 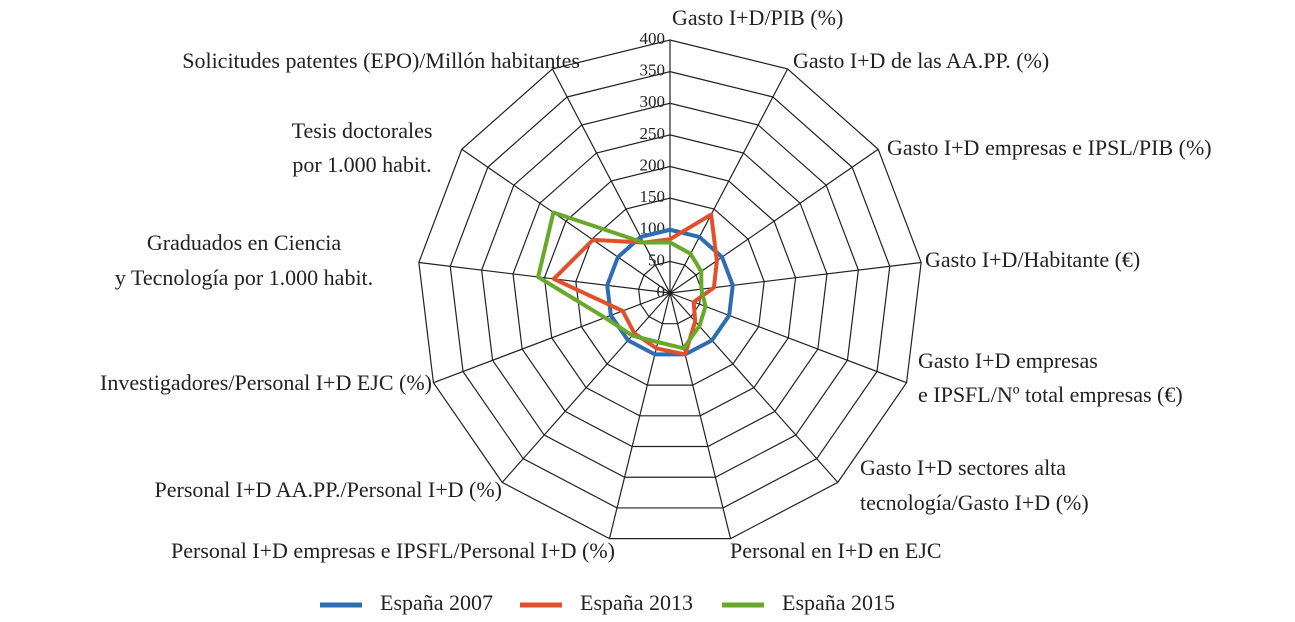 What do you see at coordinates (361, 164) in the screenshot?
I see `category-label: por 1.000 habit.` at bounding box center [361, 164].